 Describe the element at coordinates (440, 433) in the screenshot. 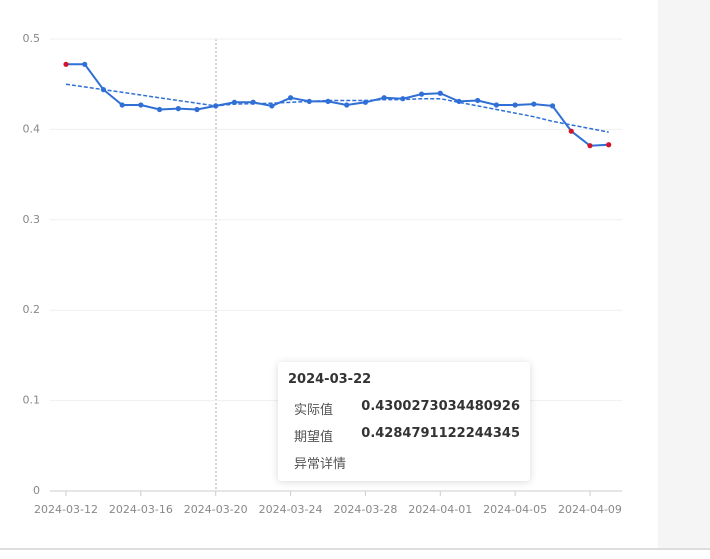

I see `tooltip-value: 0.4284791122244345` at that location.